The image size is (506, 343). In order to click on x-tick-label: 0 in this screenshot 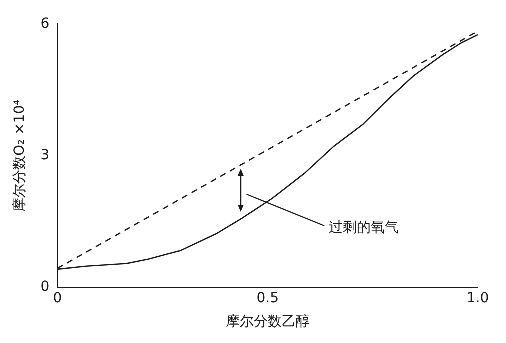, I will do `click(57, 298)`.